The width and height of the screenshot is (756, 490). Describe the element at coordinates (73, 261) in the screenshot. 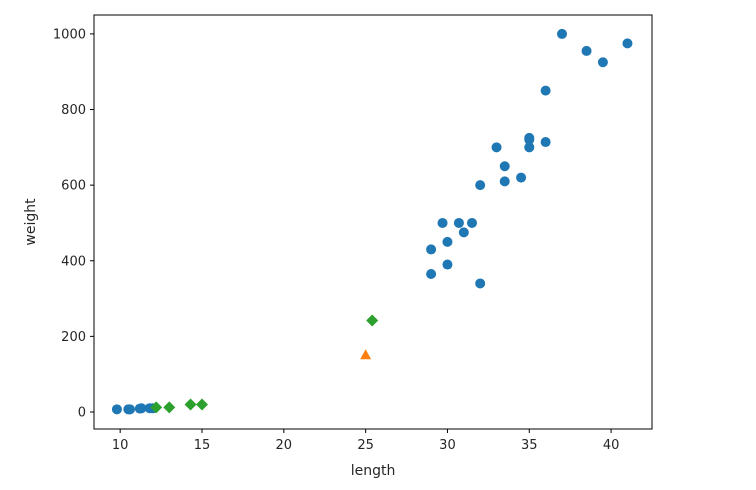

I see `y-tick-label: 400` at that location.